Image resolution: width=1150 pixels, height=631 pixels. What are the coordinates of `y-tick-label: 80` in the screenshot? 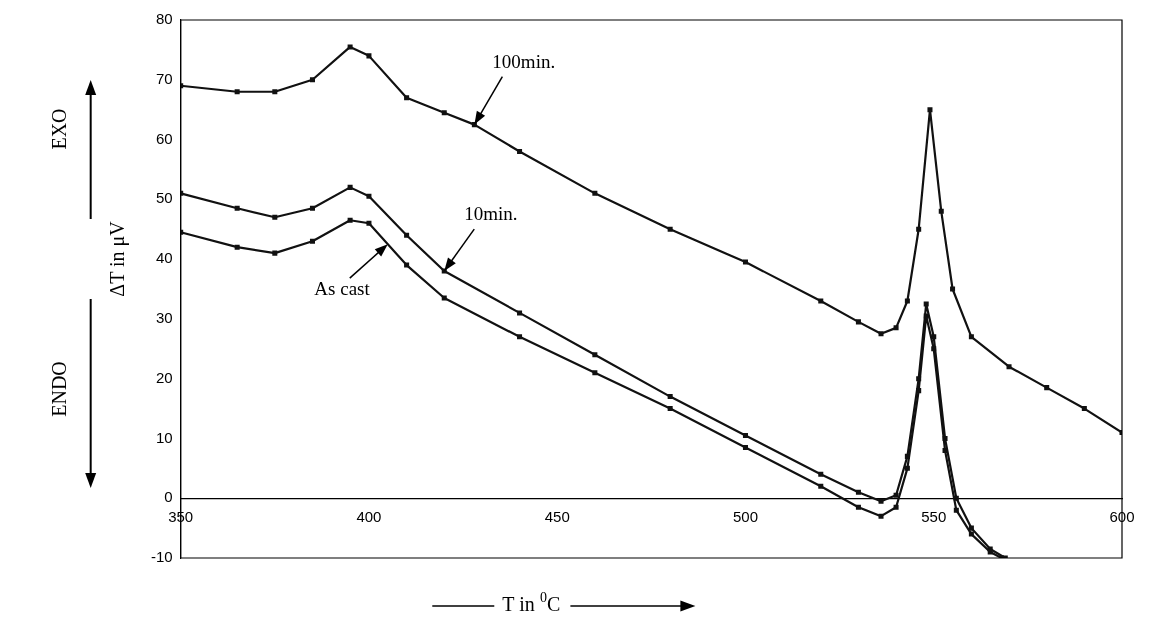 It's located at (164, 19).